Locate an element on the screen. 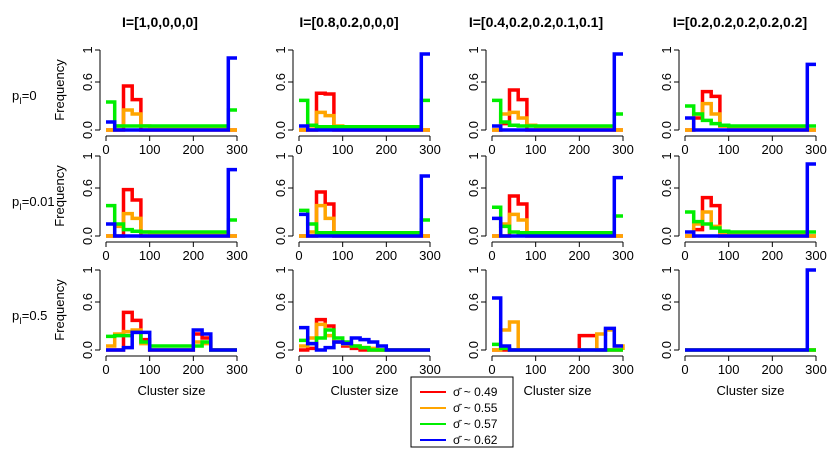 This screenshot has height=457, width=830. row-label-value: =0 is located at coordinates (29, 95).